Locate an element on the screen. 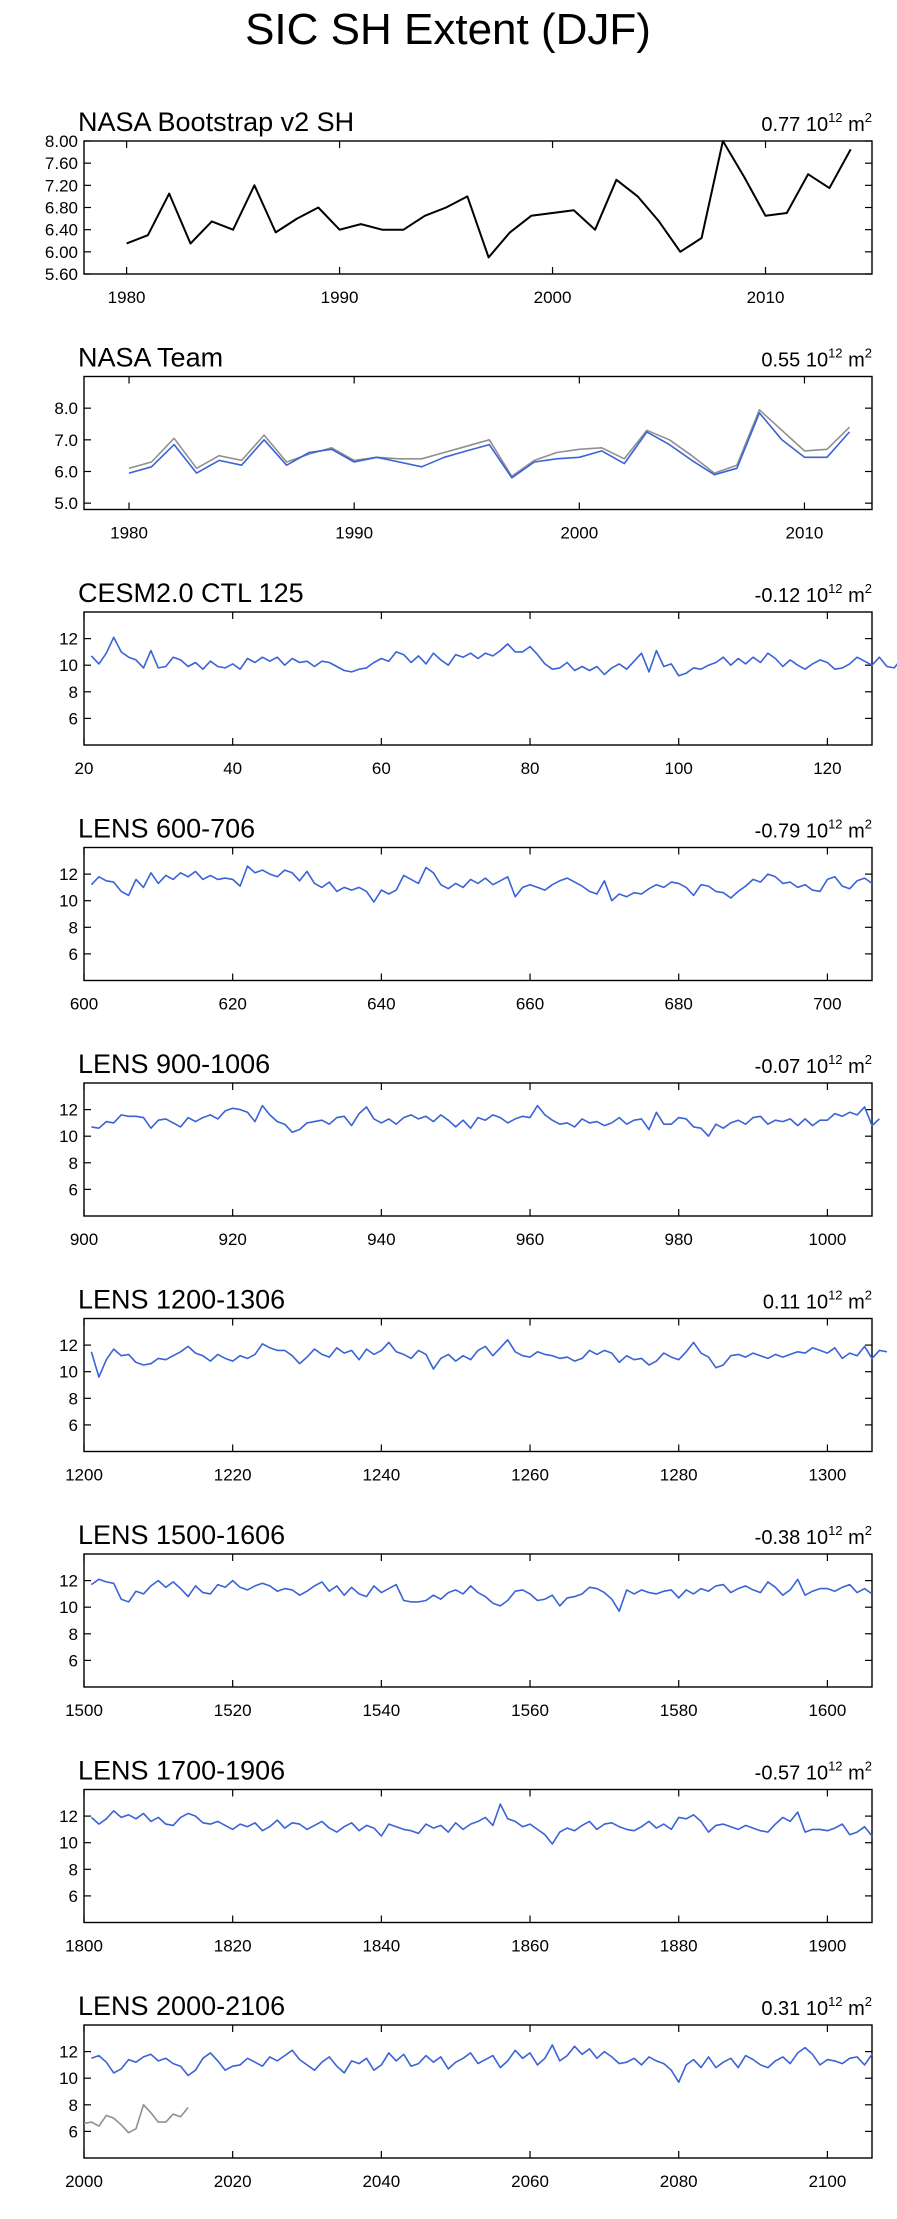 The image size is (897, 2219). y-tick-label: 7.60 is located at coordinates (61, 163).